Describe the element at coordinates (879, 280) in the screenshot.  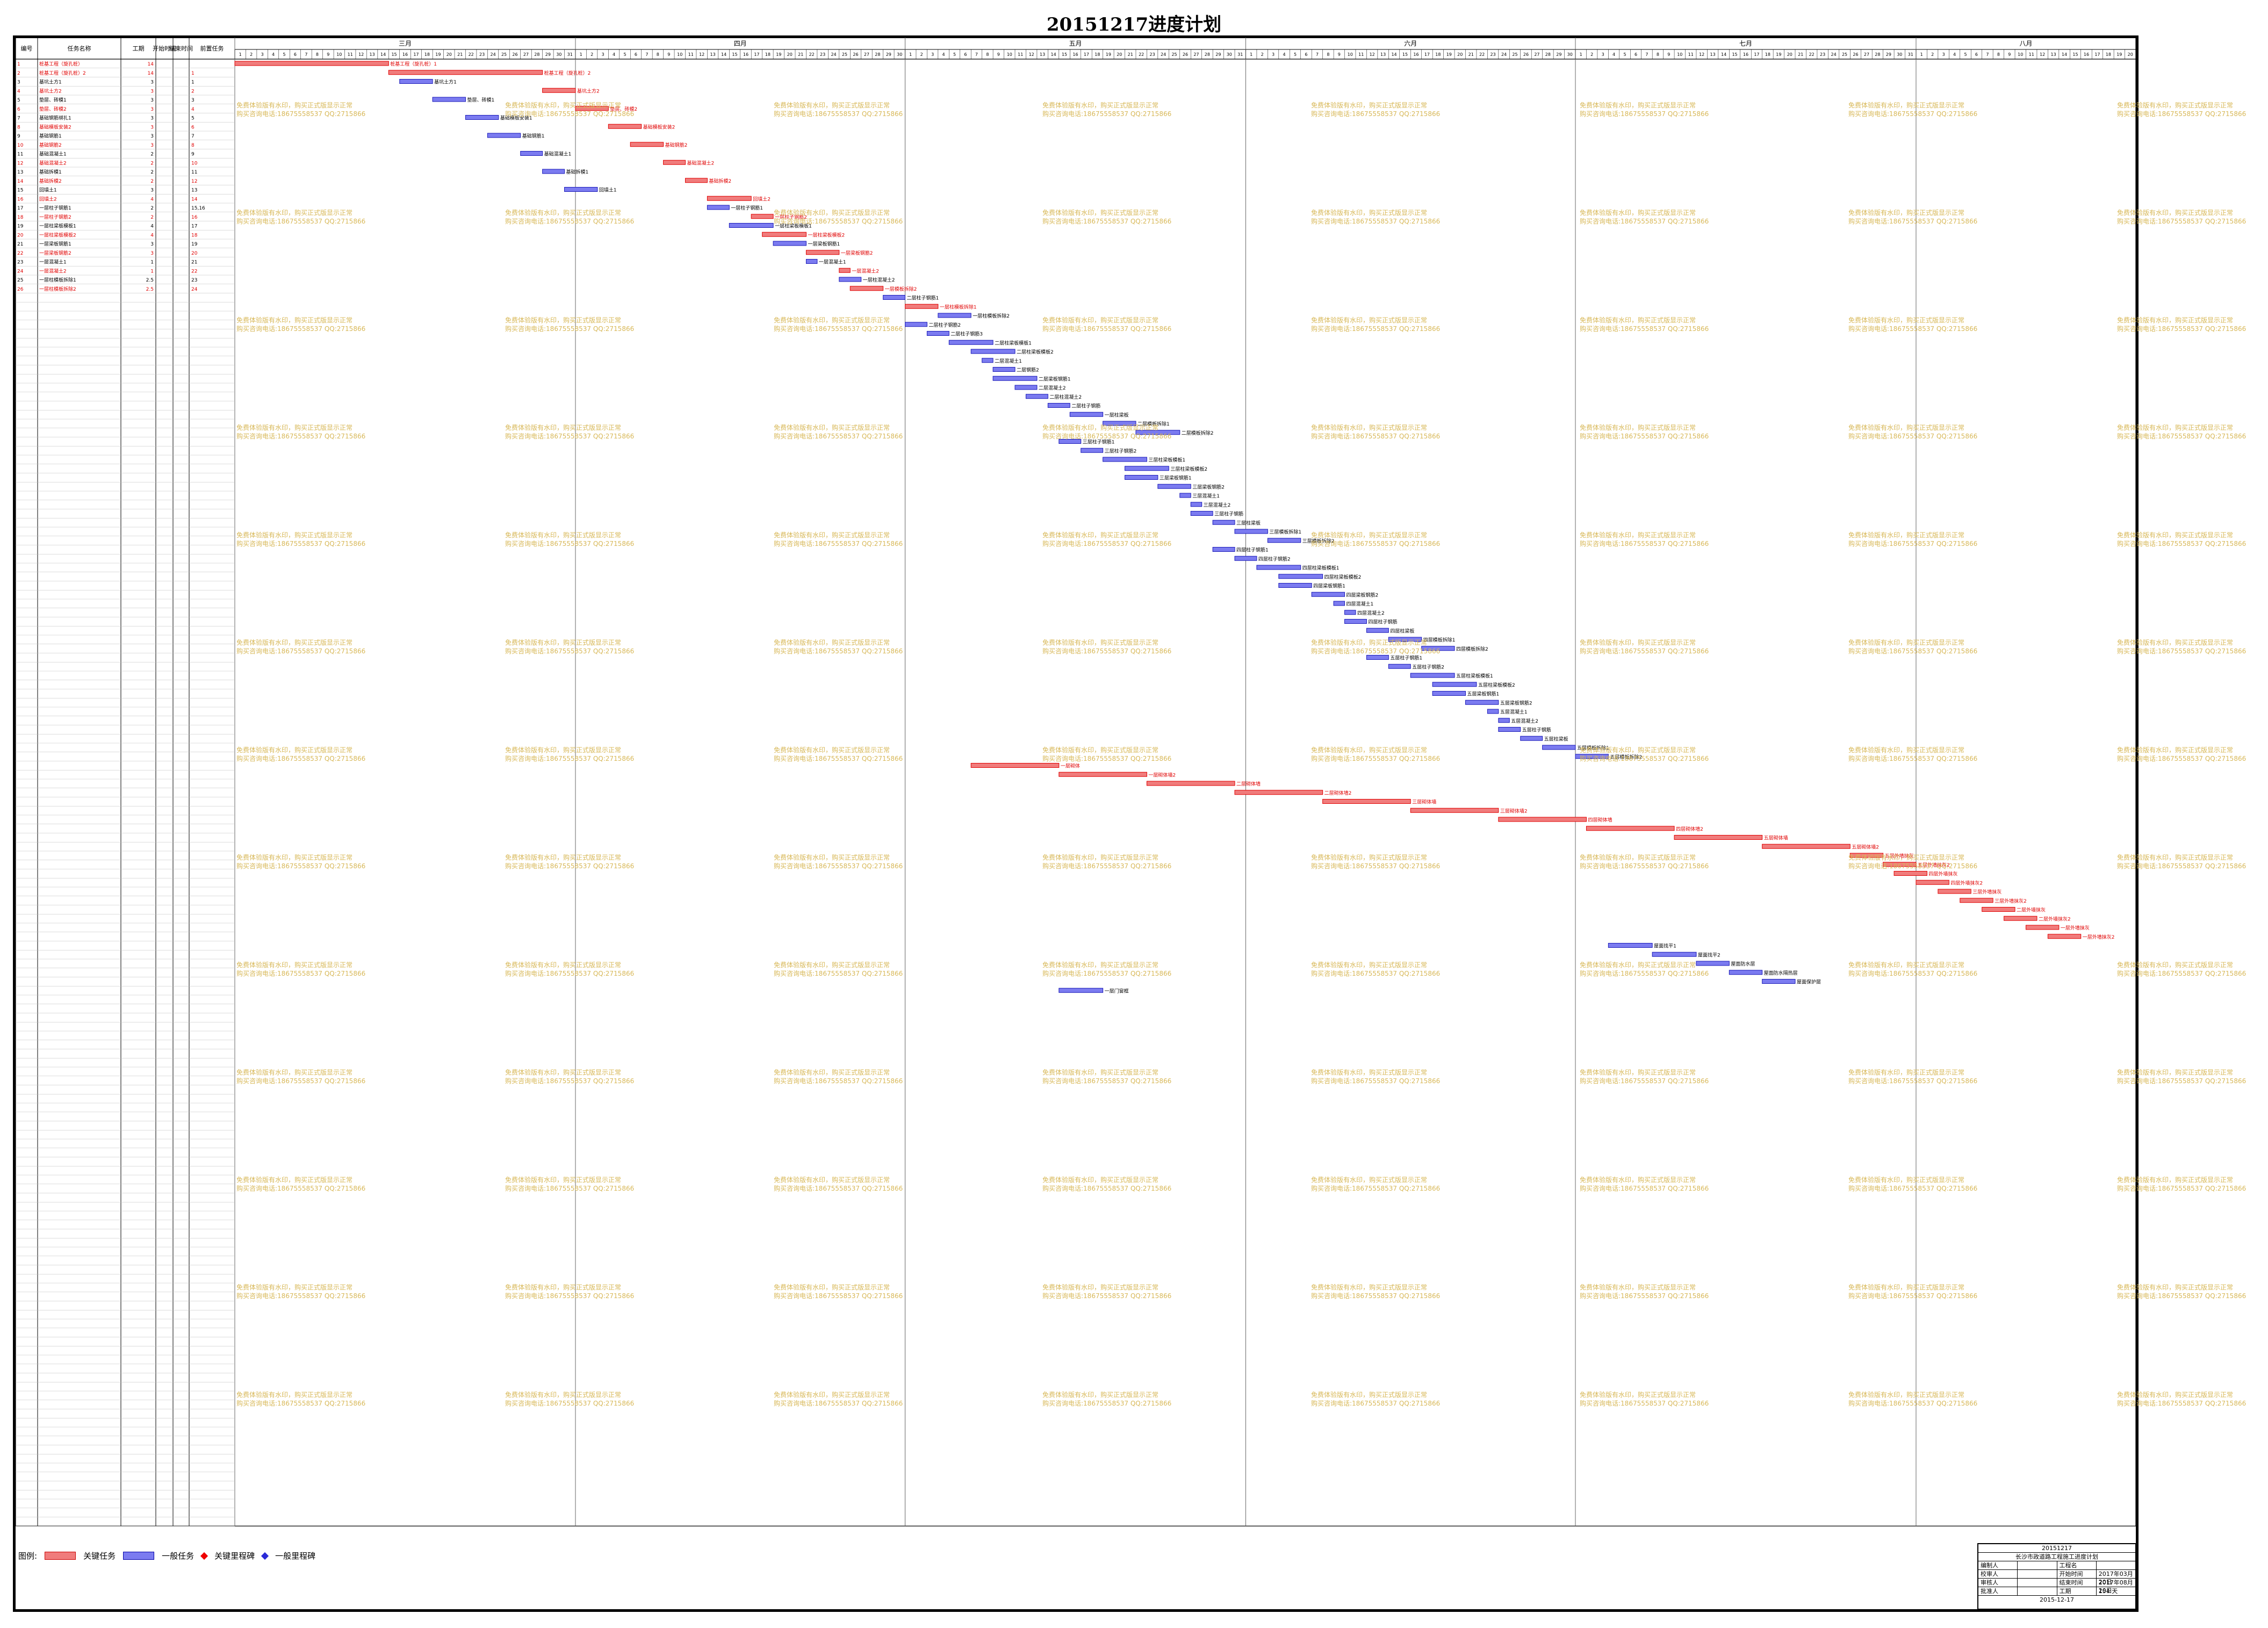
I see `task-bar-label: 一层柱混凝土2` at that location.